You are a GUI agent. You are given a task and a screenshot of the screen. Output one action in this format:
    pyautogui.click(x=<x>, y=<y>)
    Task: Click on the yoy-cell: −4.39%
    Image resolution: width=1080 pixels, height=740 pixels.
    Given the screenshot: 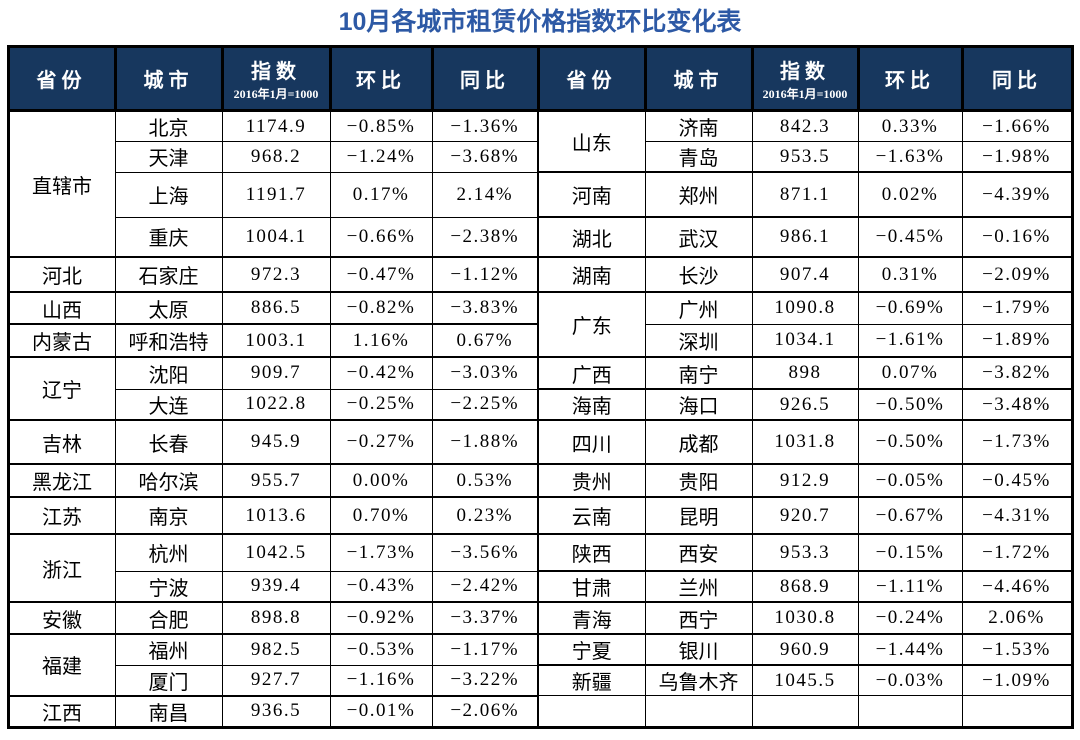 What is the action you would take?
    pyautogui.click(x=1017, y=194)
    